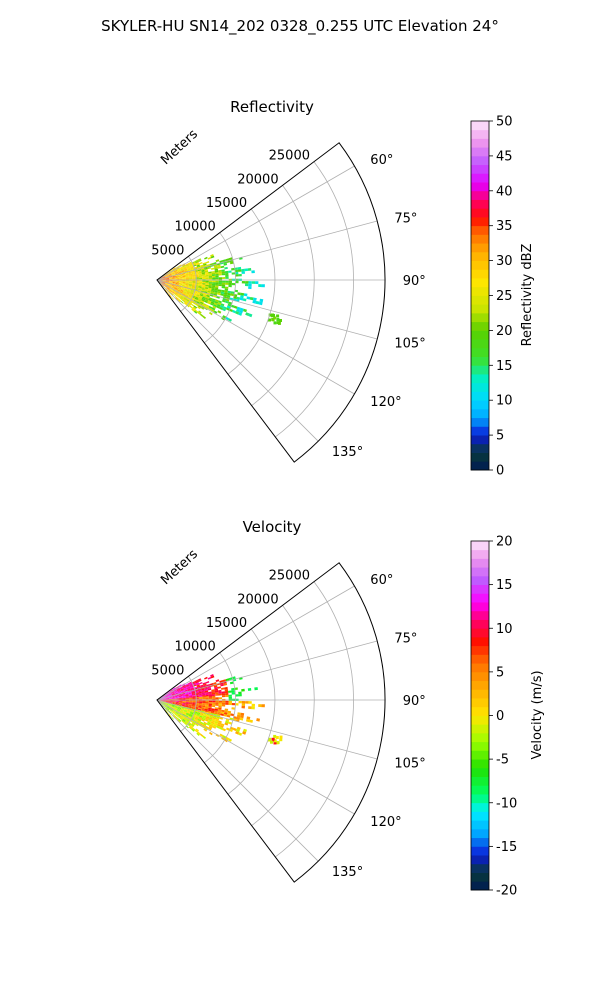 This screenshot has width=600, height=1000. Describe the element at coordinates (379, 306) in the screenshot. I see `reflectivity-azimuth-ticks: 60°75°90°105°120°135°` at that location.